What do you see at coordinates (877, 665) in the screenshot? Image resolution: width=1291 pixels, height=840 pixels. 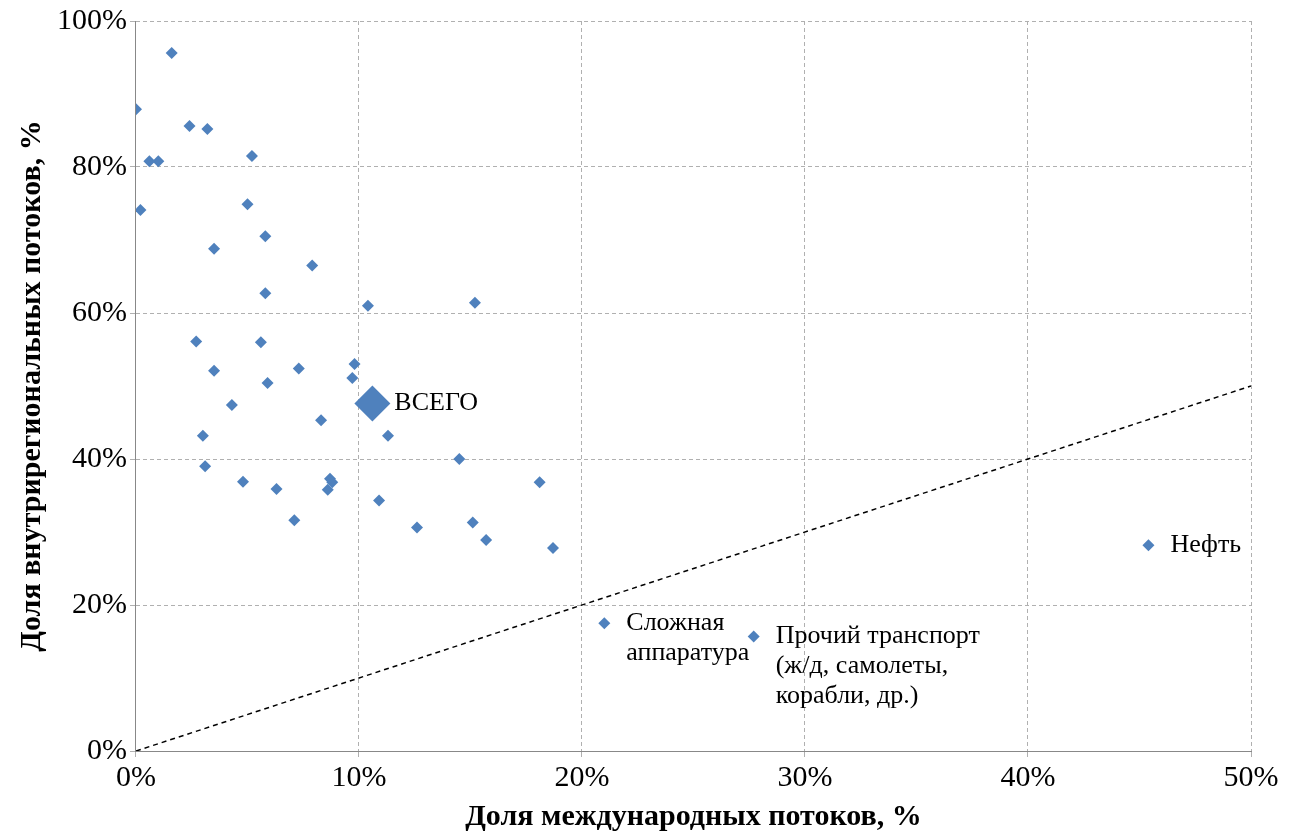 I see `annotation: Прочий транспорт (ж/д, самолеты, корабли, др.)` at bounding box center [877, 665].